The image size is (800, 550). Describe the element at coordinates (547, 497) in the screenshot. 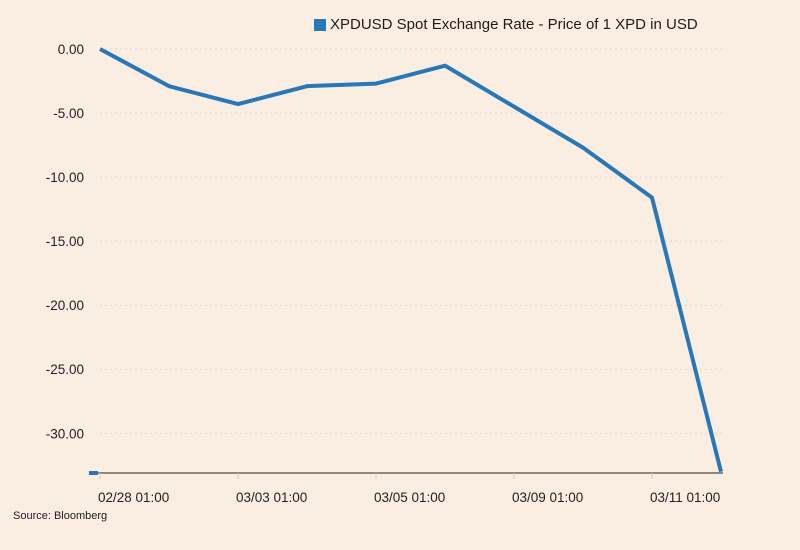

I see `x-tick-label: 03/09 01:00` at that location.